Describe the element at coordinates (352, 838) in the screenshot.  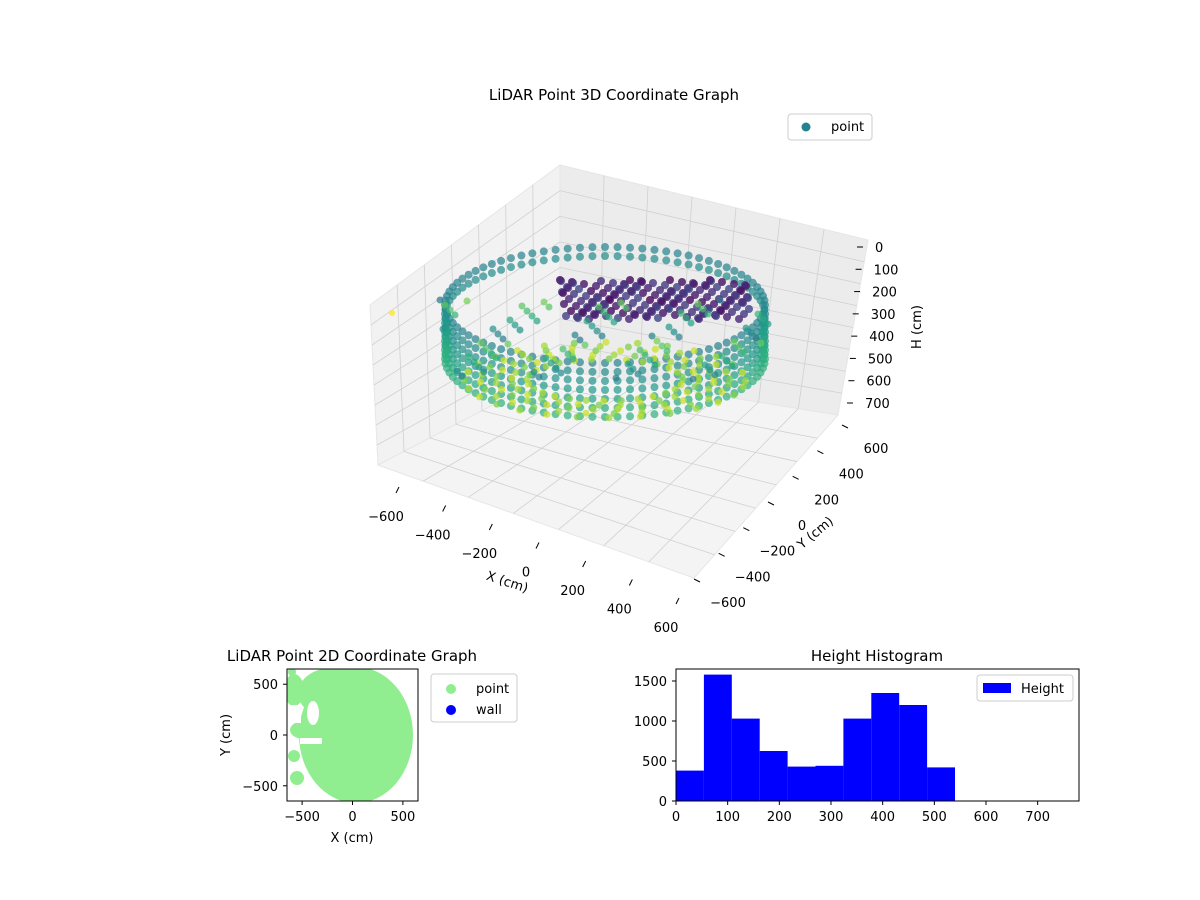
I see `x-axis-label-2d: X (cm)` at that location.